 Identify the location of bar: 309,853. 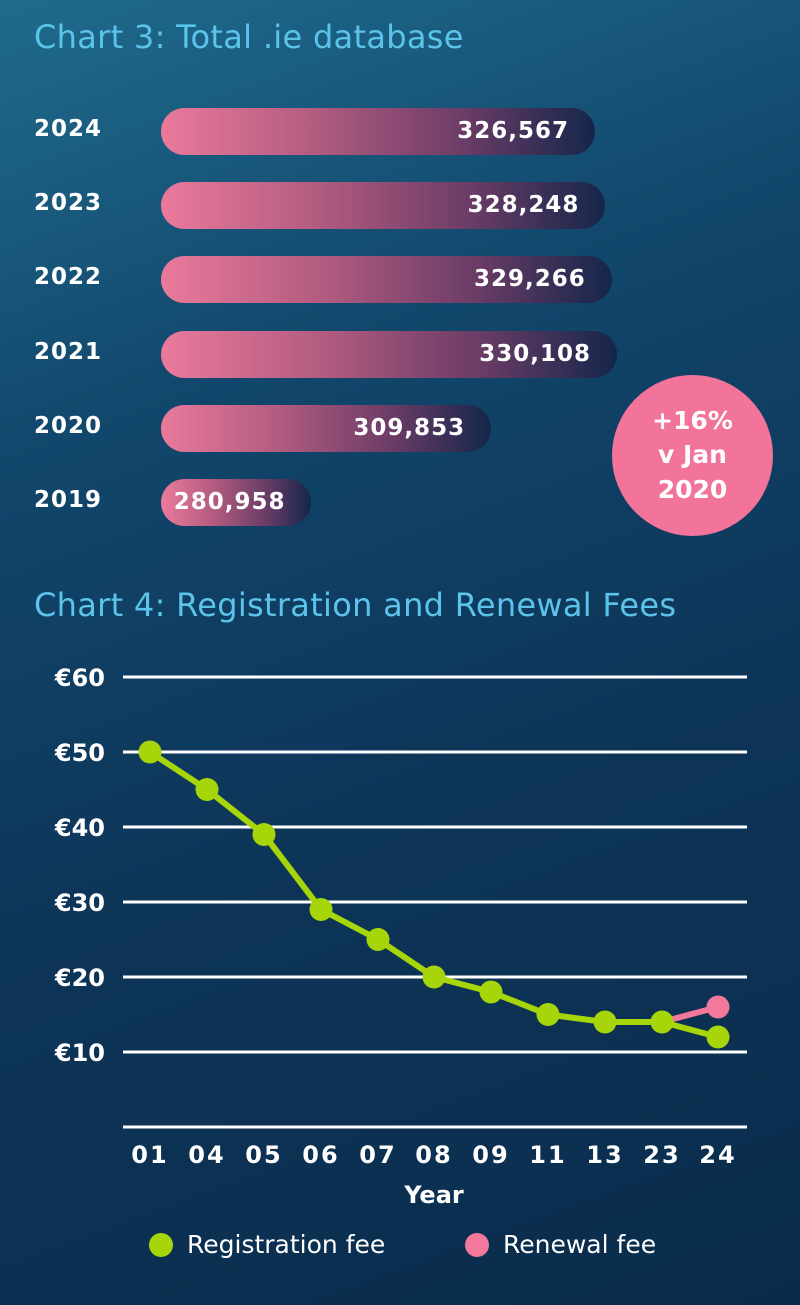
(326, 428).